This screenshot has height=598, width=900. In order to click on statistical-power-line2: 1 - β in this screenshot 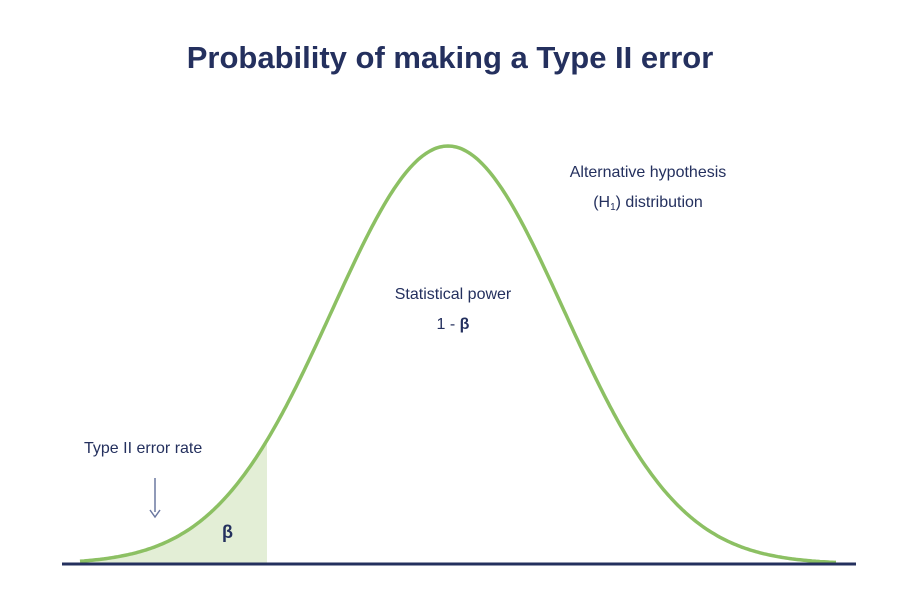, I will do `click(453, 325)`.